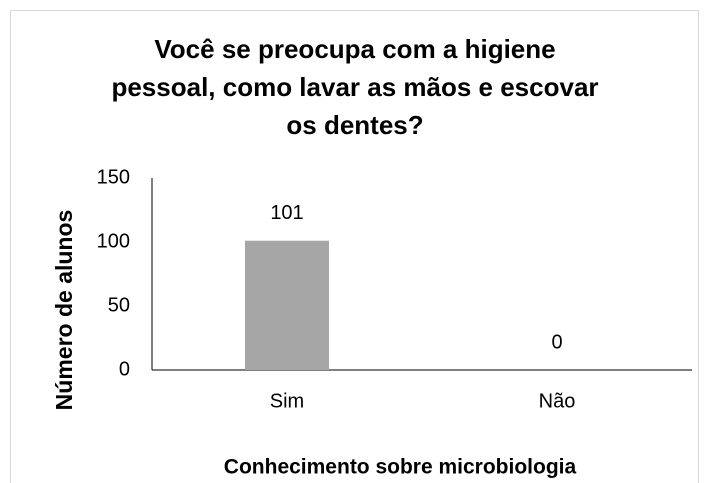  Describe the element at coordinates (64, 310) in the screenshot. I see `y-axis-label: Número de alunos` at that location.